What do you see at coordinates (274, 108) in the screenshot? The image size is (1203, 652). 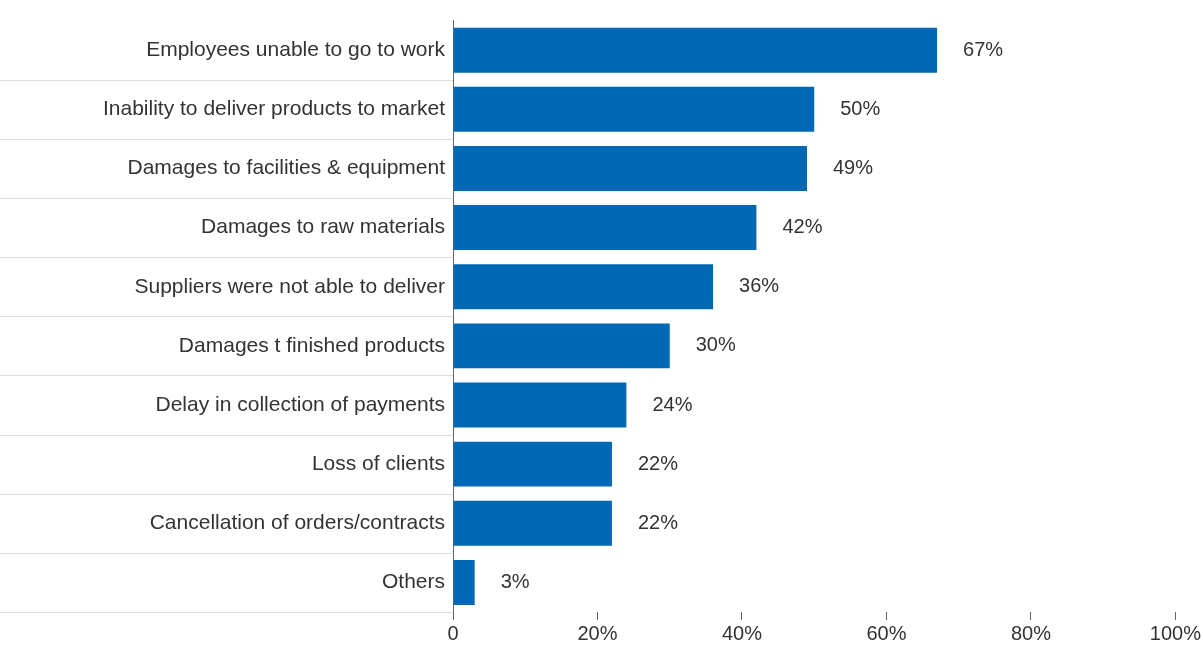 I see `y-tick-label: Inability to deliver products to market` at bounding box center [274, 108].